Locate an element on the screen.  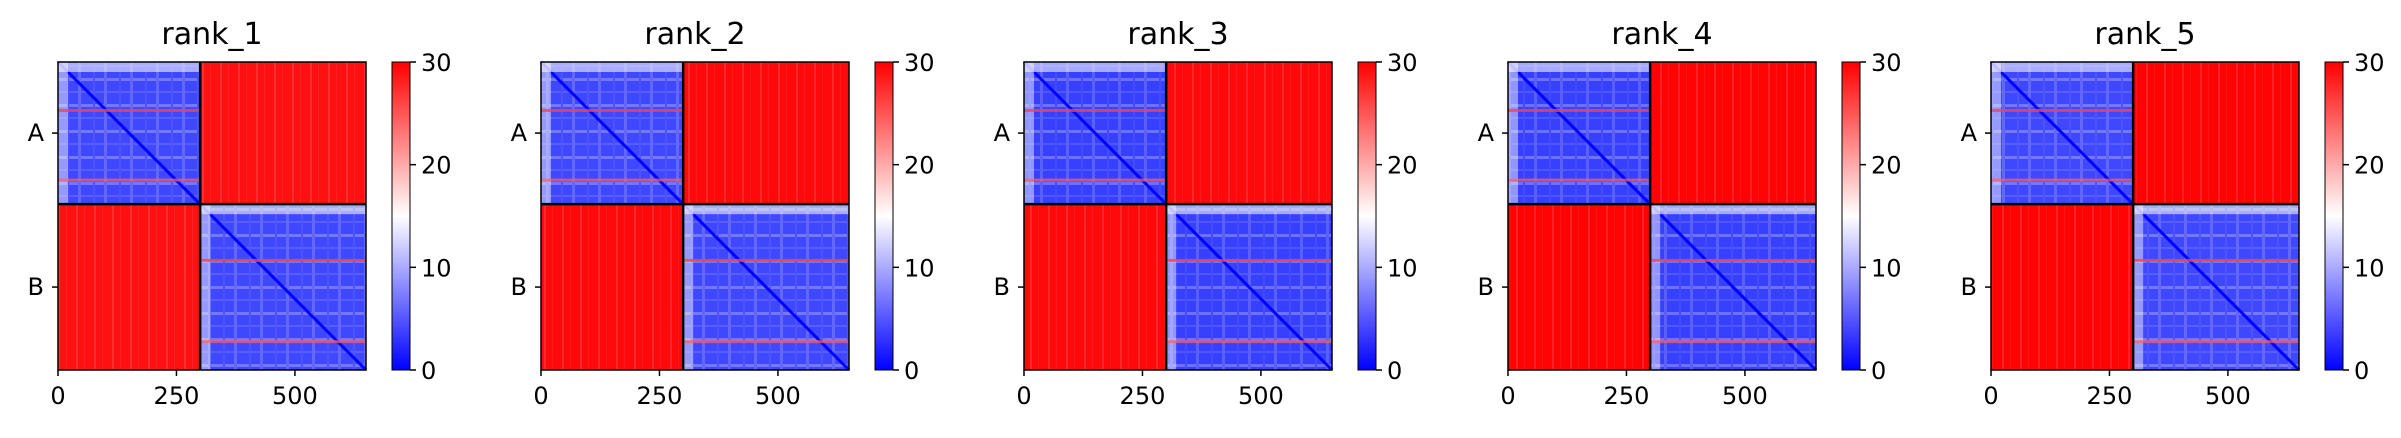
panel-title: rank_2 is located at coordinates (694, 34).